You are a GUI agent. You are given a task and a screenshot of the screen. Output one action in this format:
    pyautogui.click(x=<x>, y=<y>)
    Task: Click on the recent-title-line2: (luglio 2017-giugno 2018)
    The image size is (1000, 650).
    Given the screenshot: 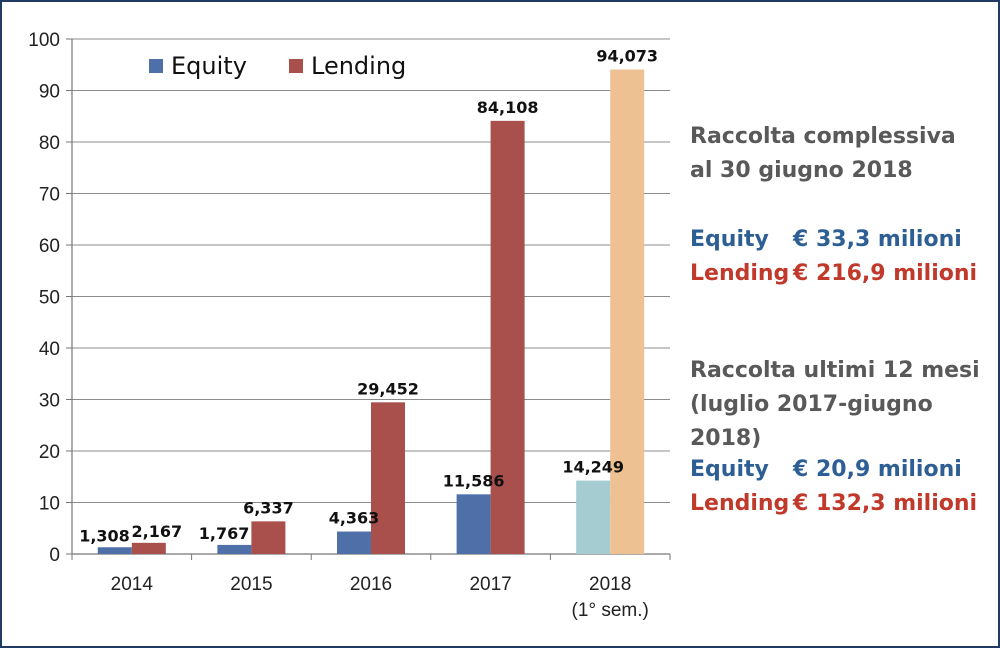 What is the action you would take?
    pyautogui.click(x=811, y=421)
    